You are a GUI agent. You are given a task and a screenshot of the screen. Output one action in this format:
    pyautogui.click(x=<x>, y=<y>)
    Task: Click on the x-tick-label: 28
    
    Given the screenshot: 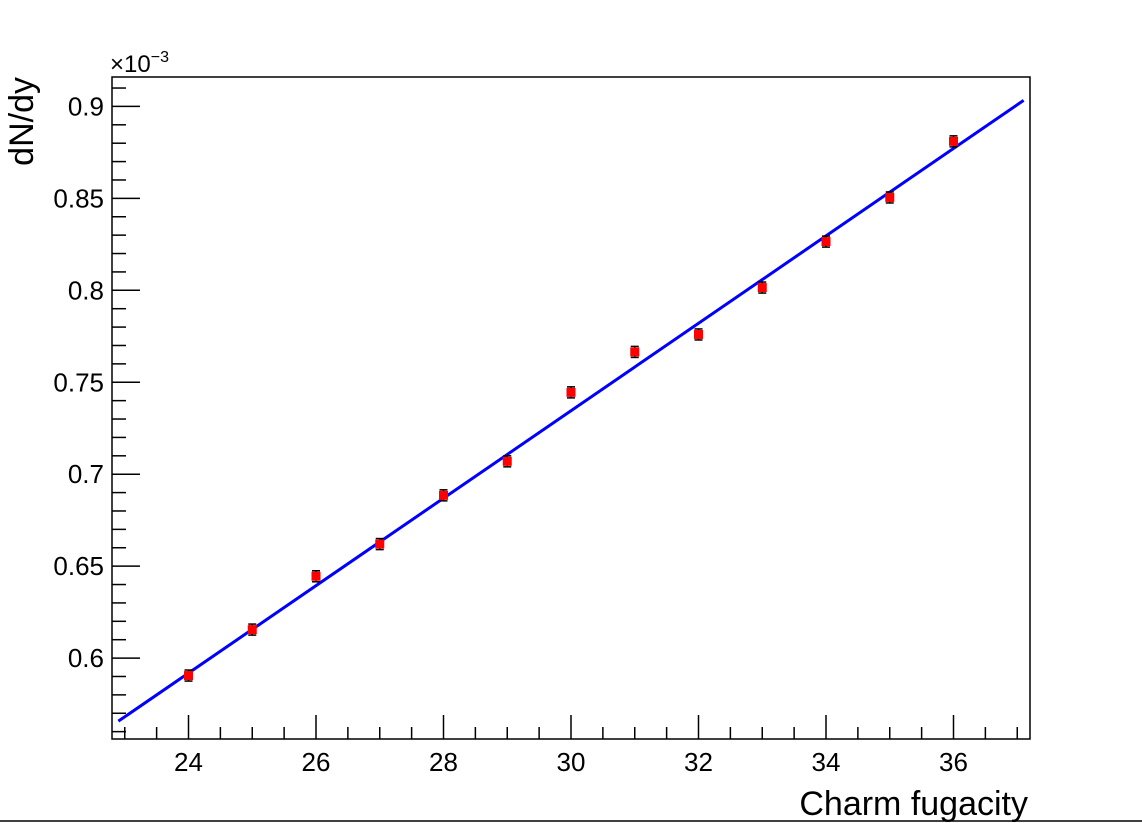 What is the action you would take?
    pyautogui.click(x=443, y=762)
    